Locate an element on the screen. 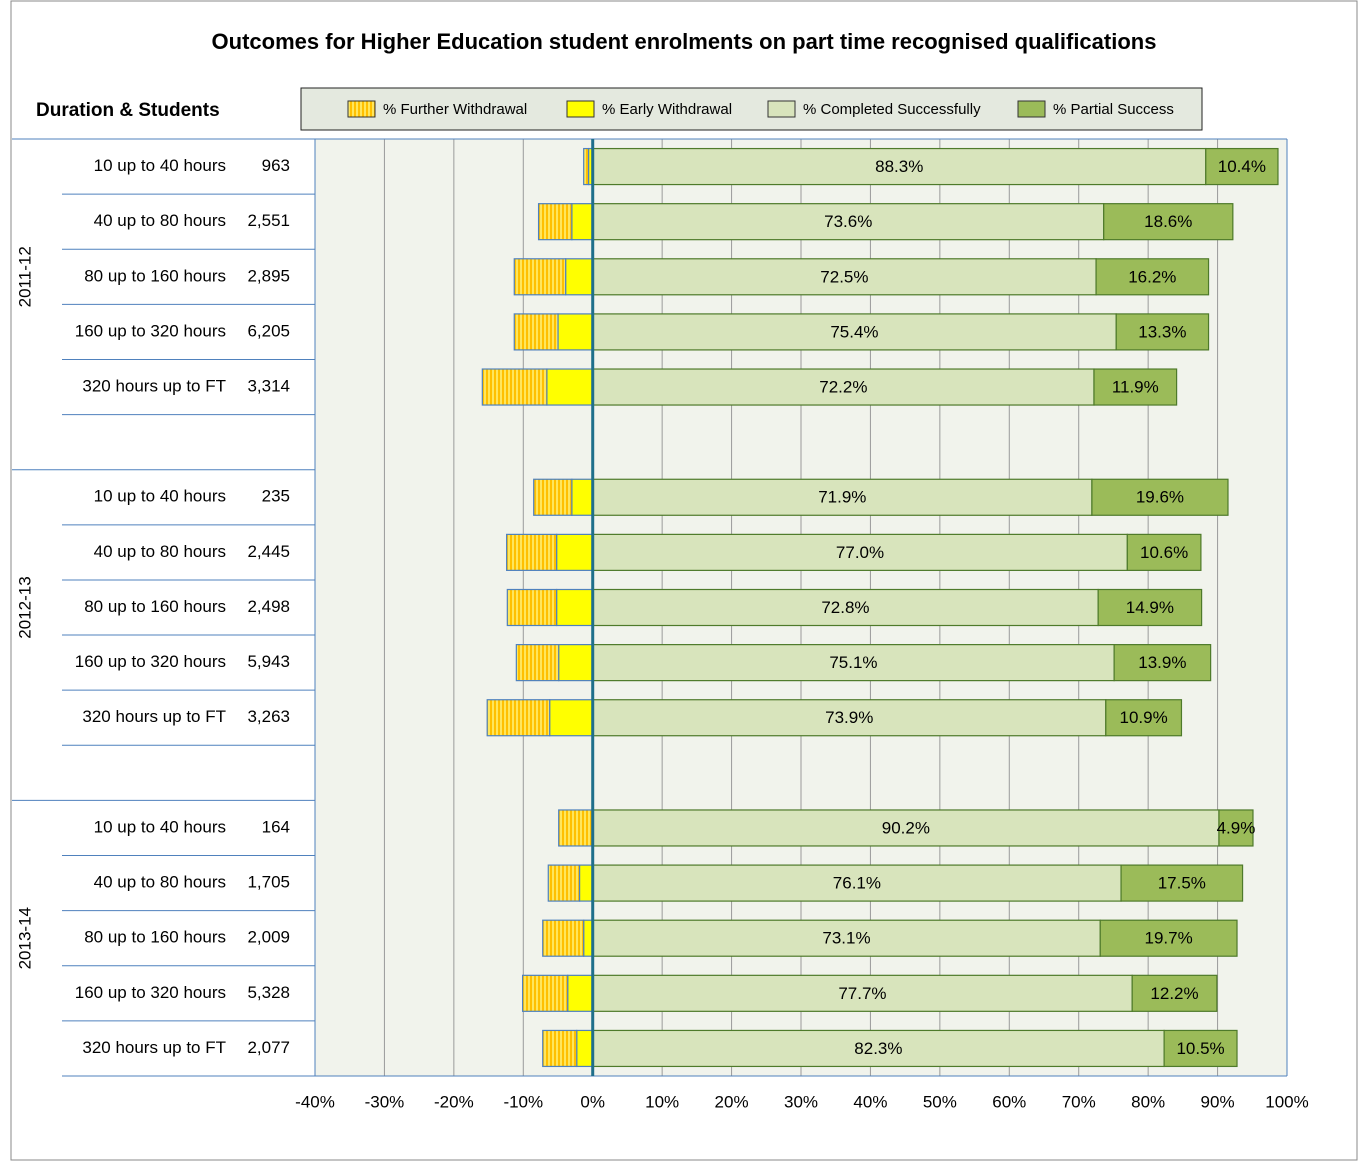  student-count: 2,498 is located at coordinates (268, 606).